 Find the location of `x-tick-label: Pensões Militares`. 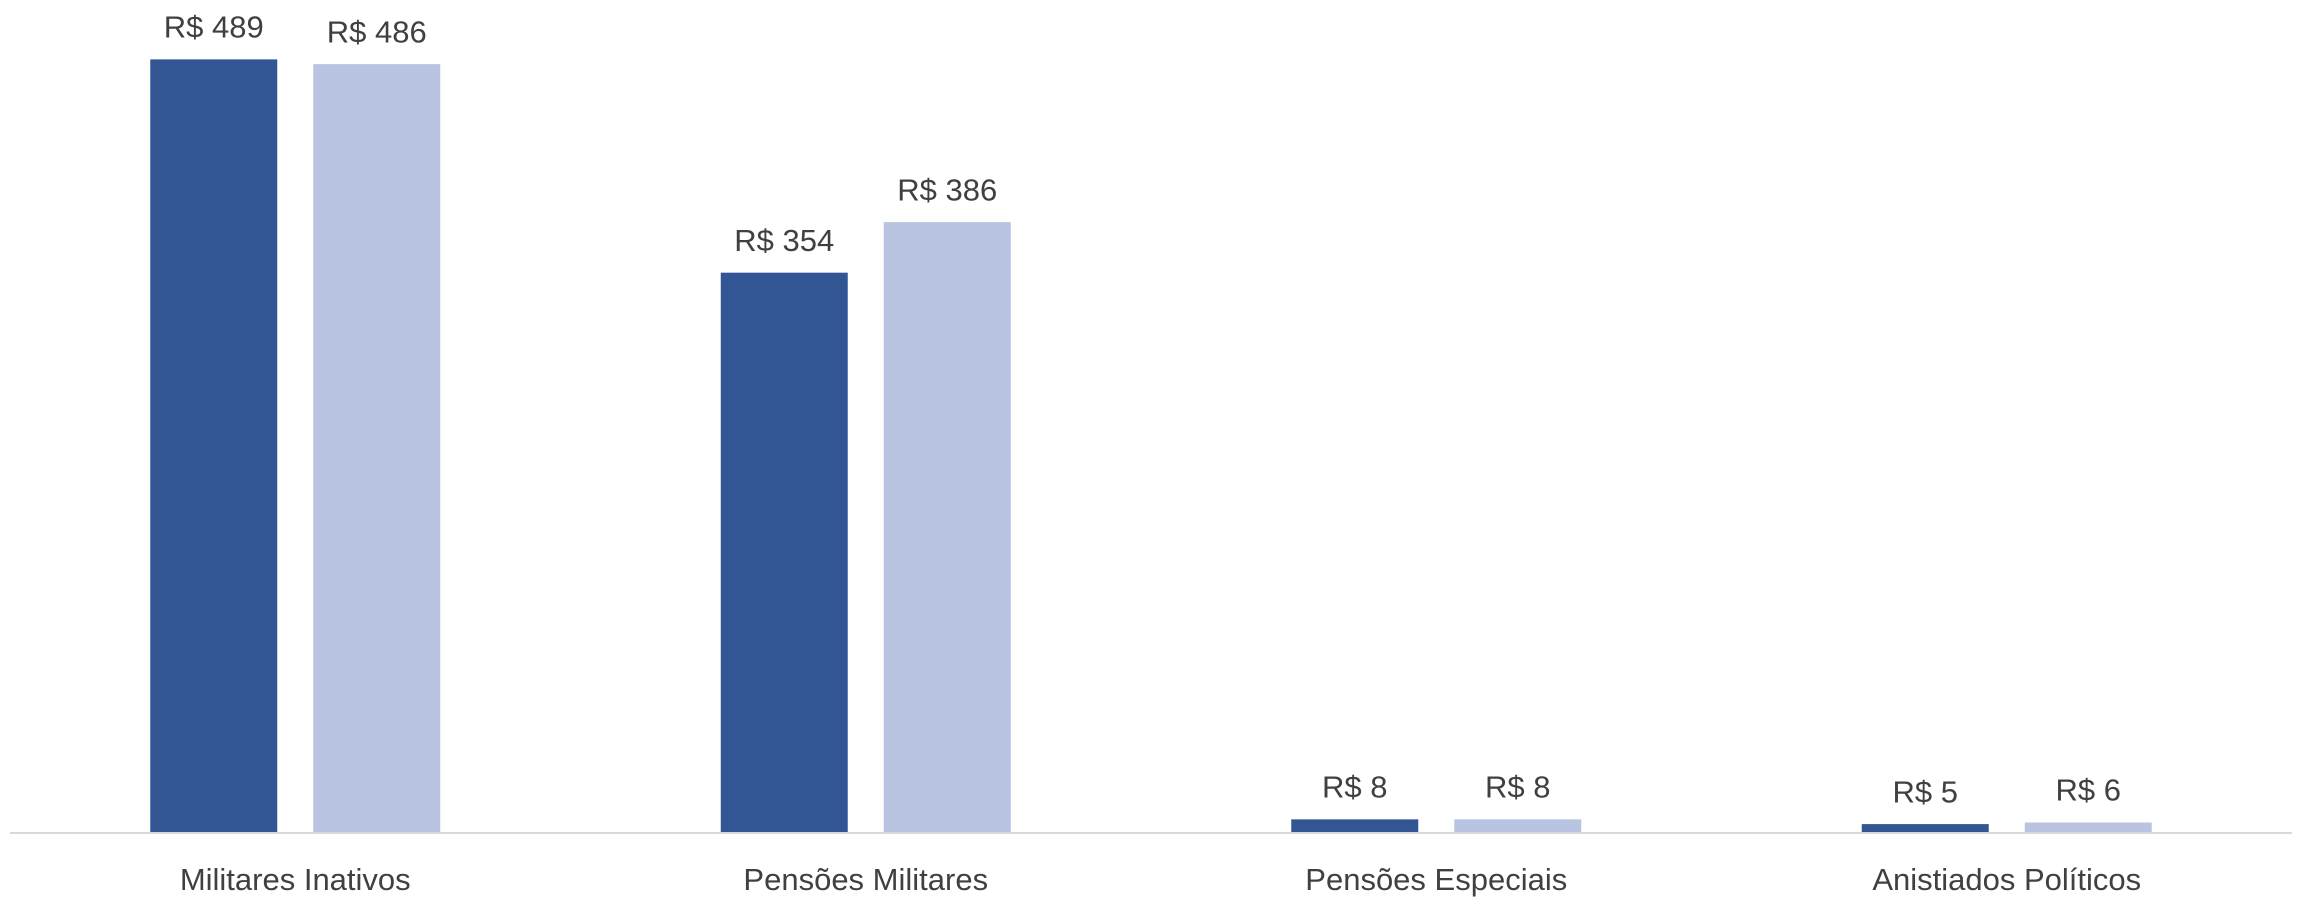

x-tick-label: Pensões Militares is located at coordinates (865, 879).